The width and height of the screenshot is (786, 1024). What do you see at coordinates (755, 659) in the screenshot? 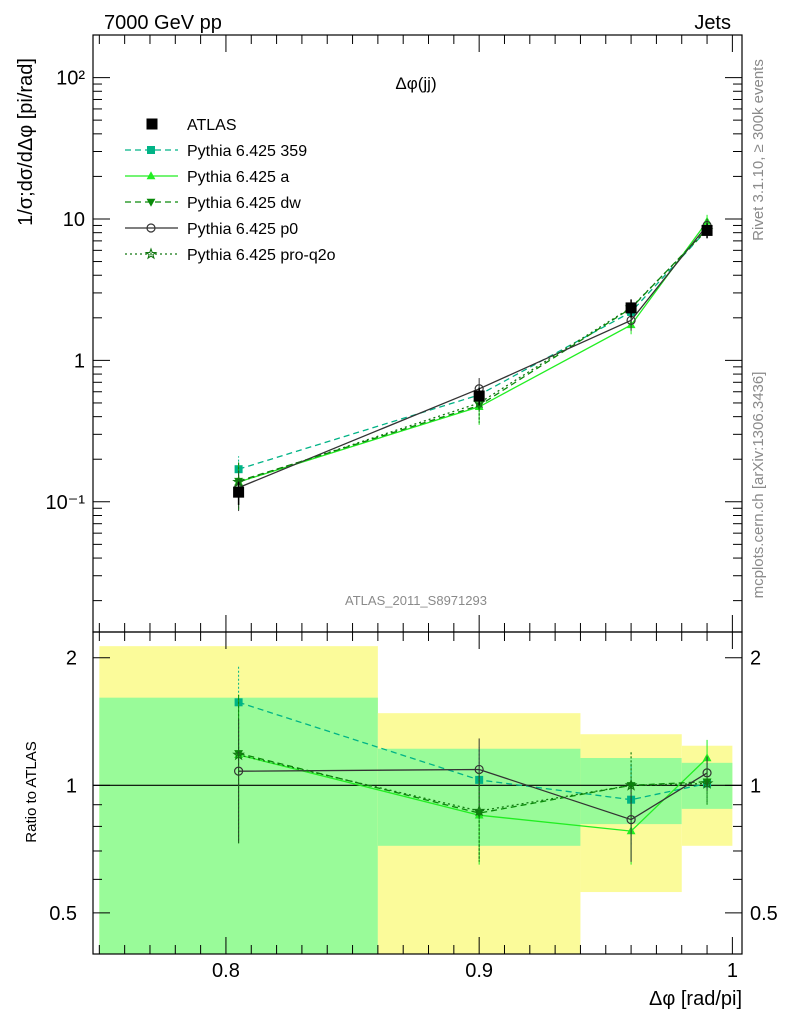
I see `ratio-y-tick-label-right: 2` at bounding box center [755, 659].